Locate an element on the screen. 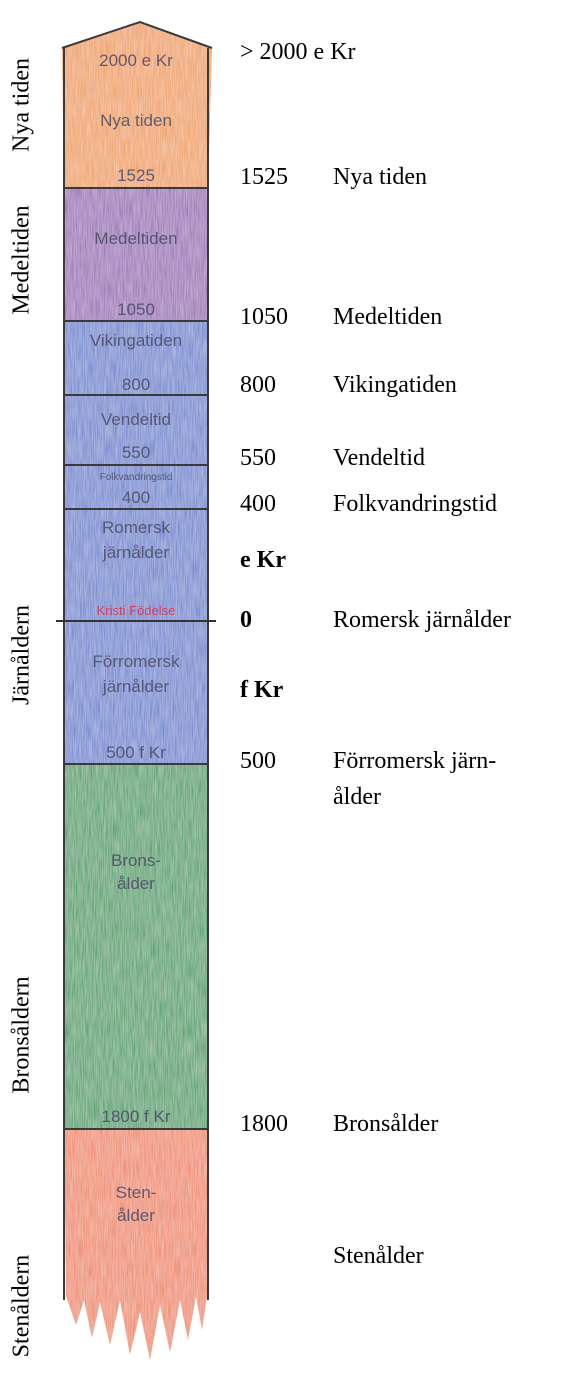 The width and height of the screenshot is (566, 1382). segment-vikingatiden is located at coordinates (136, 358).